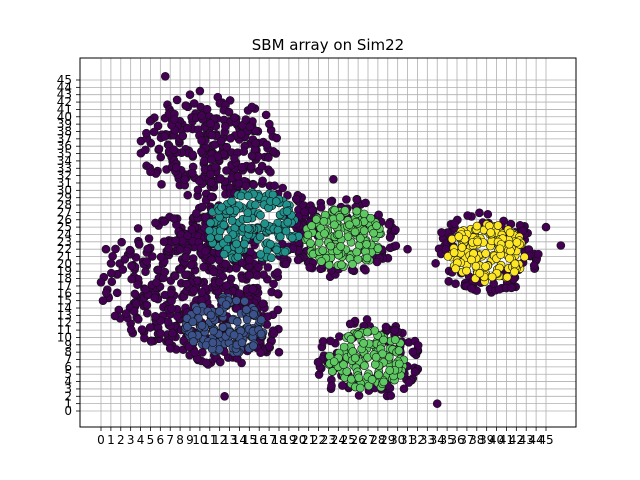  I want to click on y-tick-label: 13, so click(64, 315).